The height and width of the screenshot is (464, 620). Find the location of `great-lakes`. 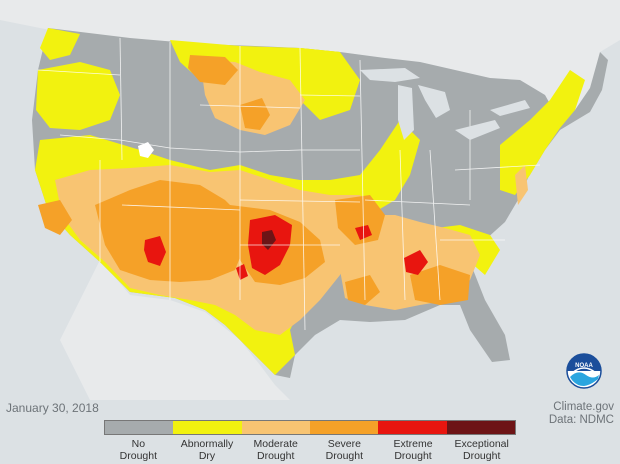

great-lakes is located at coordinates (445, 104).